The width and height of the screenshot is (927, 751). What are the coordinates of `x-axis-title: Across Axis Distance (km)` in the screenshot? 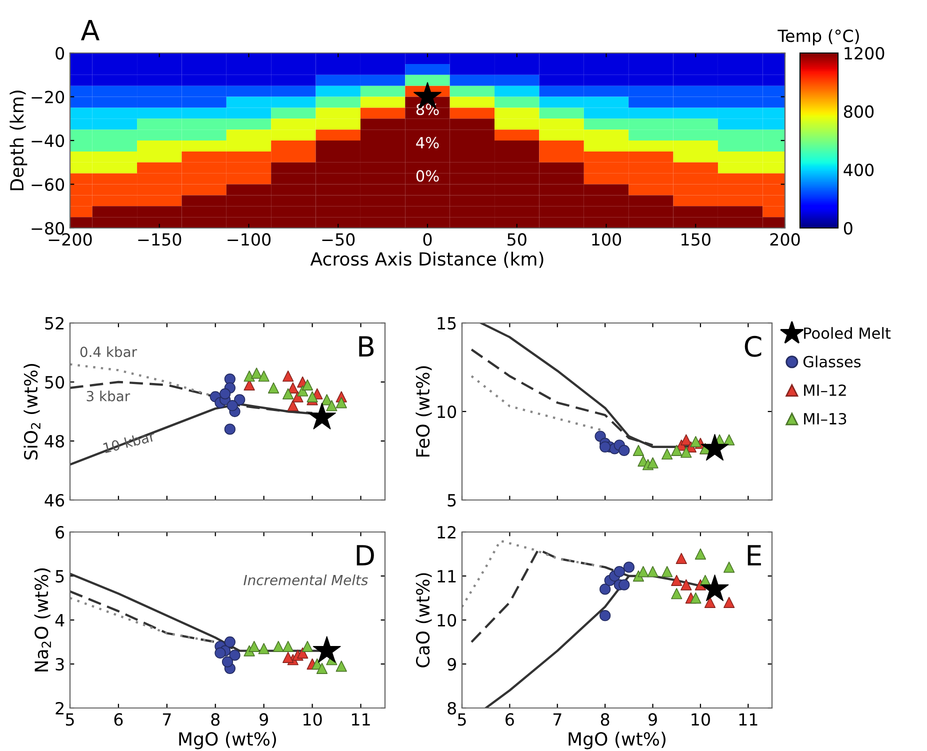 It's located at (427, 260).